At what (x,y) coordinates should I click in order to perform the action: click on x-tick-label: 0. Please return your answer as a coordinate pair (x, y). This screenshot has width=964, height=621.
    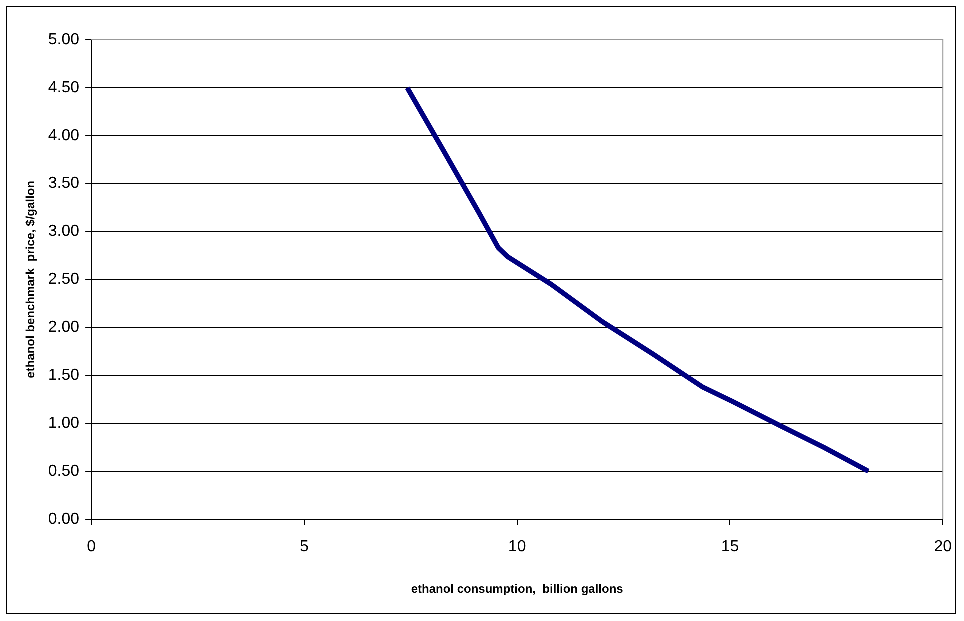
    Looking at the image, I should click on (91, 547).